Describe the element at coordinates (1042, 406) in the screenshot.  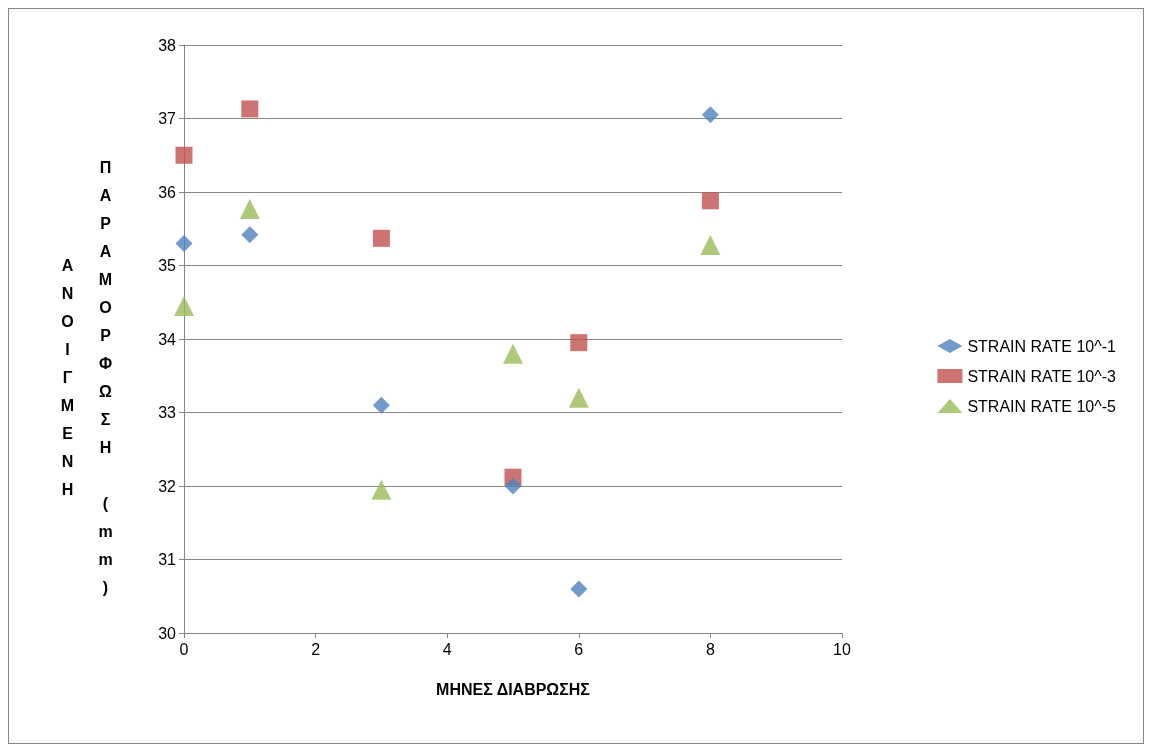
I see `legend-label: STRAIN RATE 10^-5` at that location.